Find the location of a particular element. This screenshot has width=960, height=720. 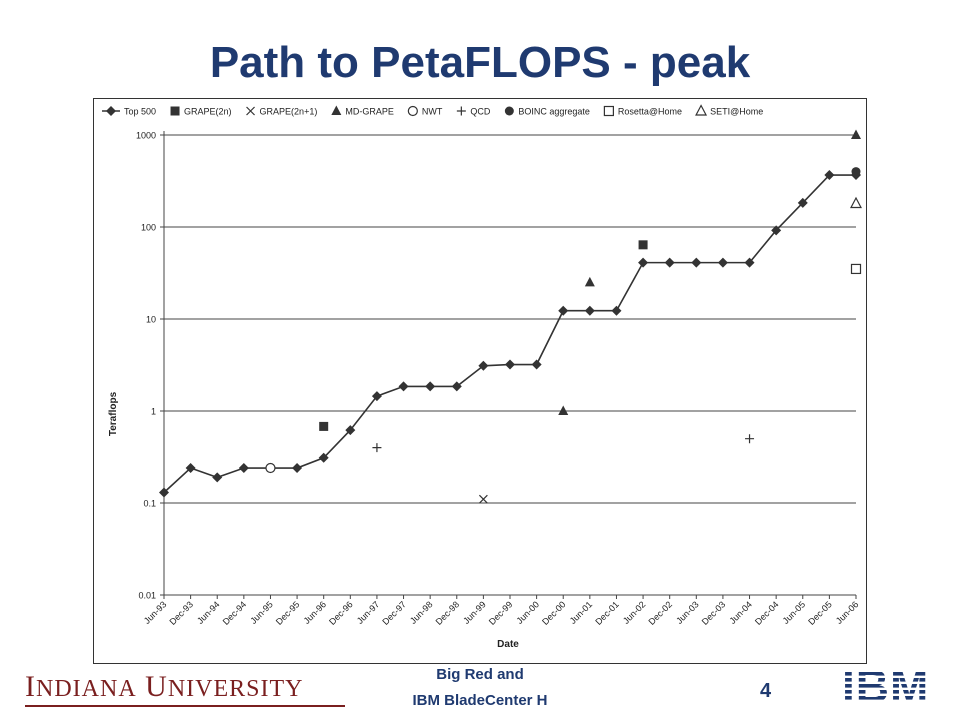

x-tick-label: Dec-01 is located at coordinates (607, 613).